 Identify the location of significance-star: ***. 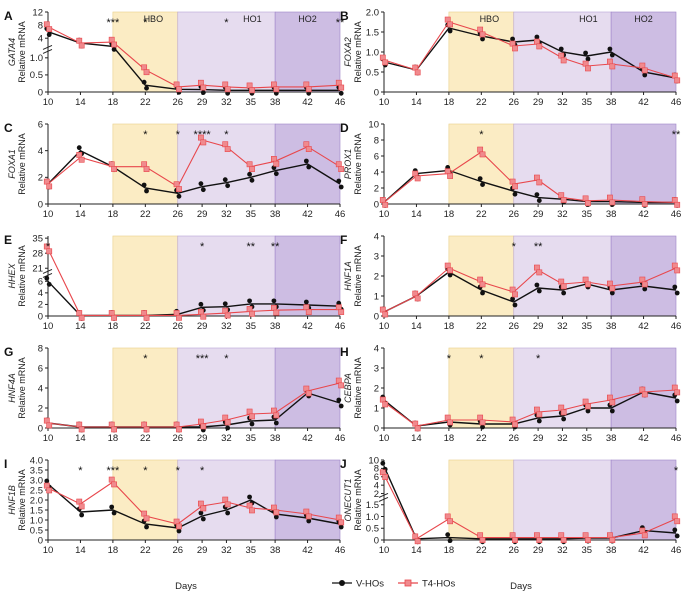
(113, 471).